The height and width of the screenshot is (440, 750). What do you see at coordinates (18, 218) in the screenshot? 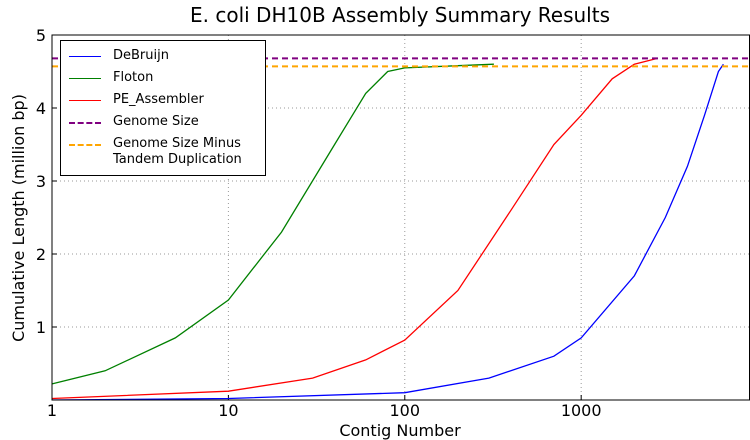
I see `y-axis-label: Cumulative Length (million bp)` at bounding box center [18, 218].